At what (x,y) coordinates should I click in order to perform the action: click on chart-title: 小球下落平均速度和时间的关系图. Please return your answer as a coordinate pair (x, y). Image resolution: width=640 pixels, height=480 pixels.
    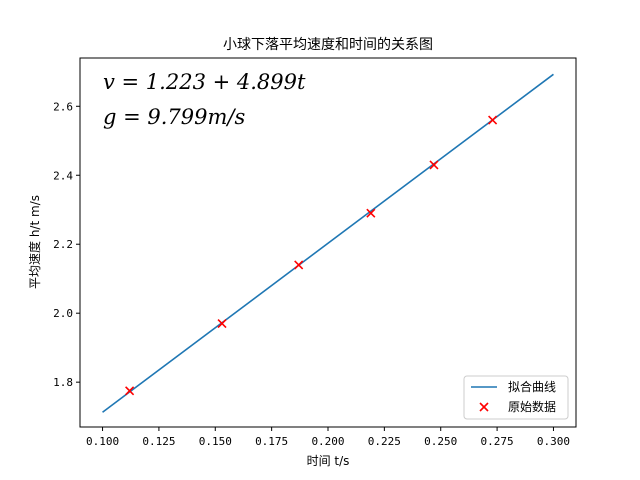
    Looking at the image, I should click on (328, 45).